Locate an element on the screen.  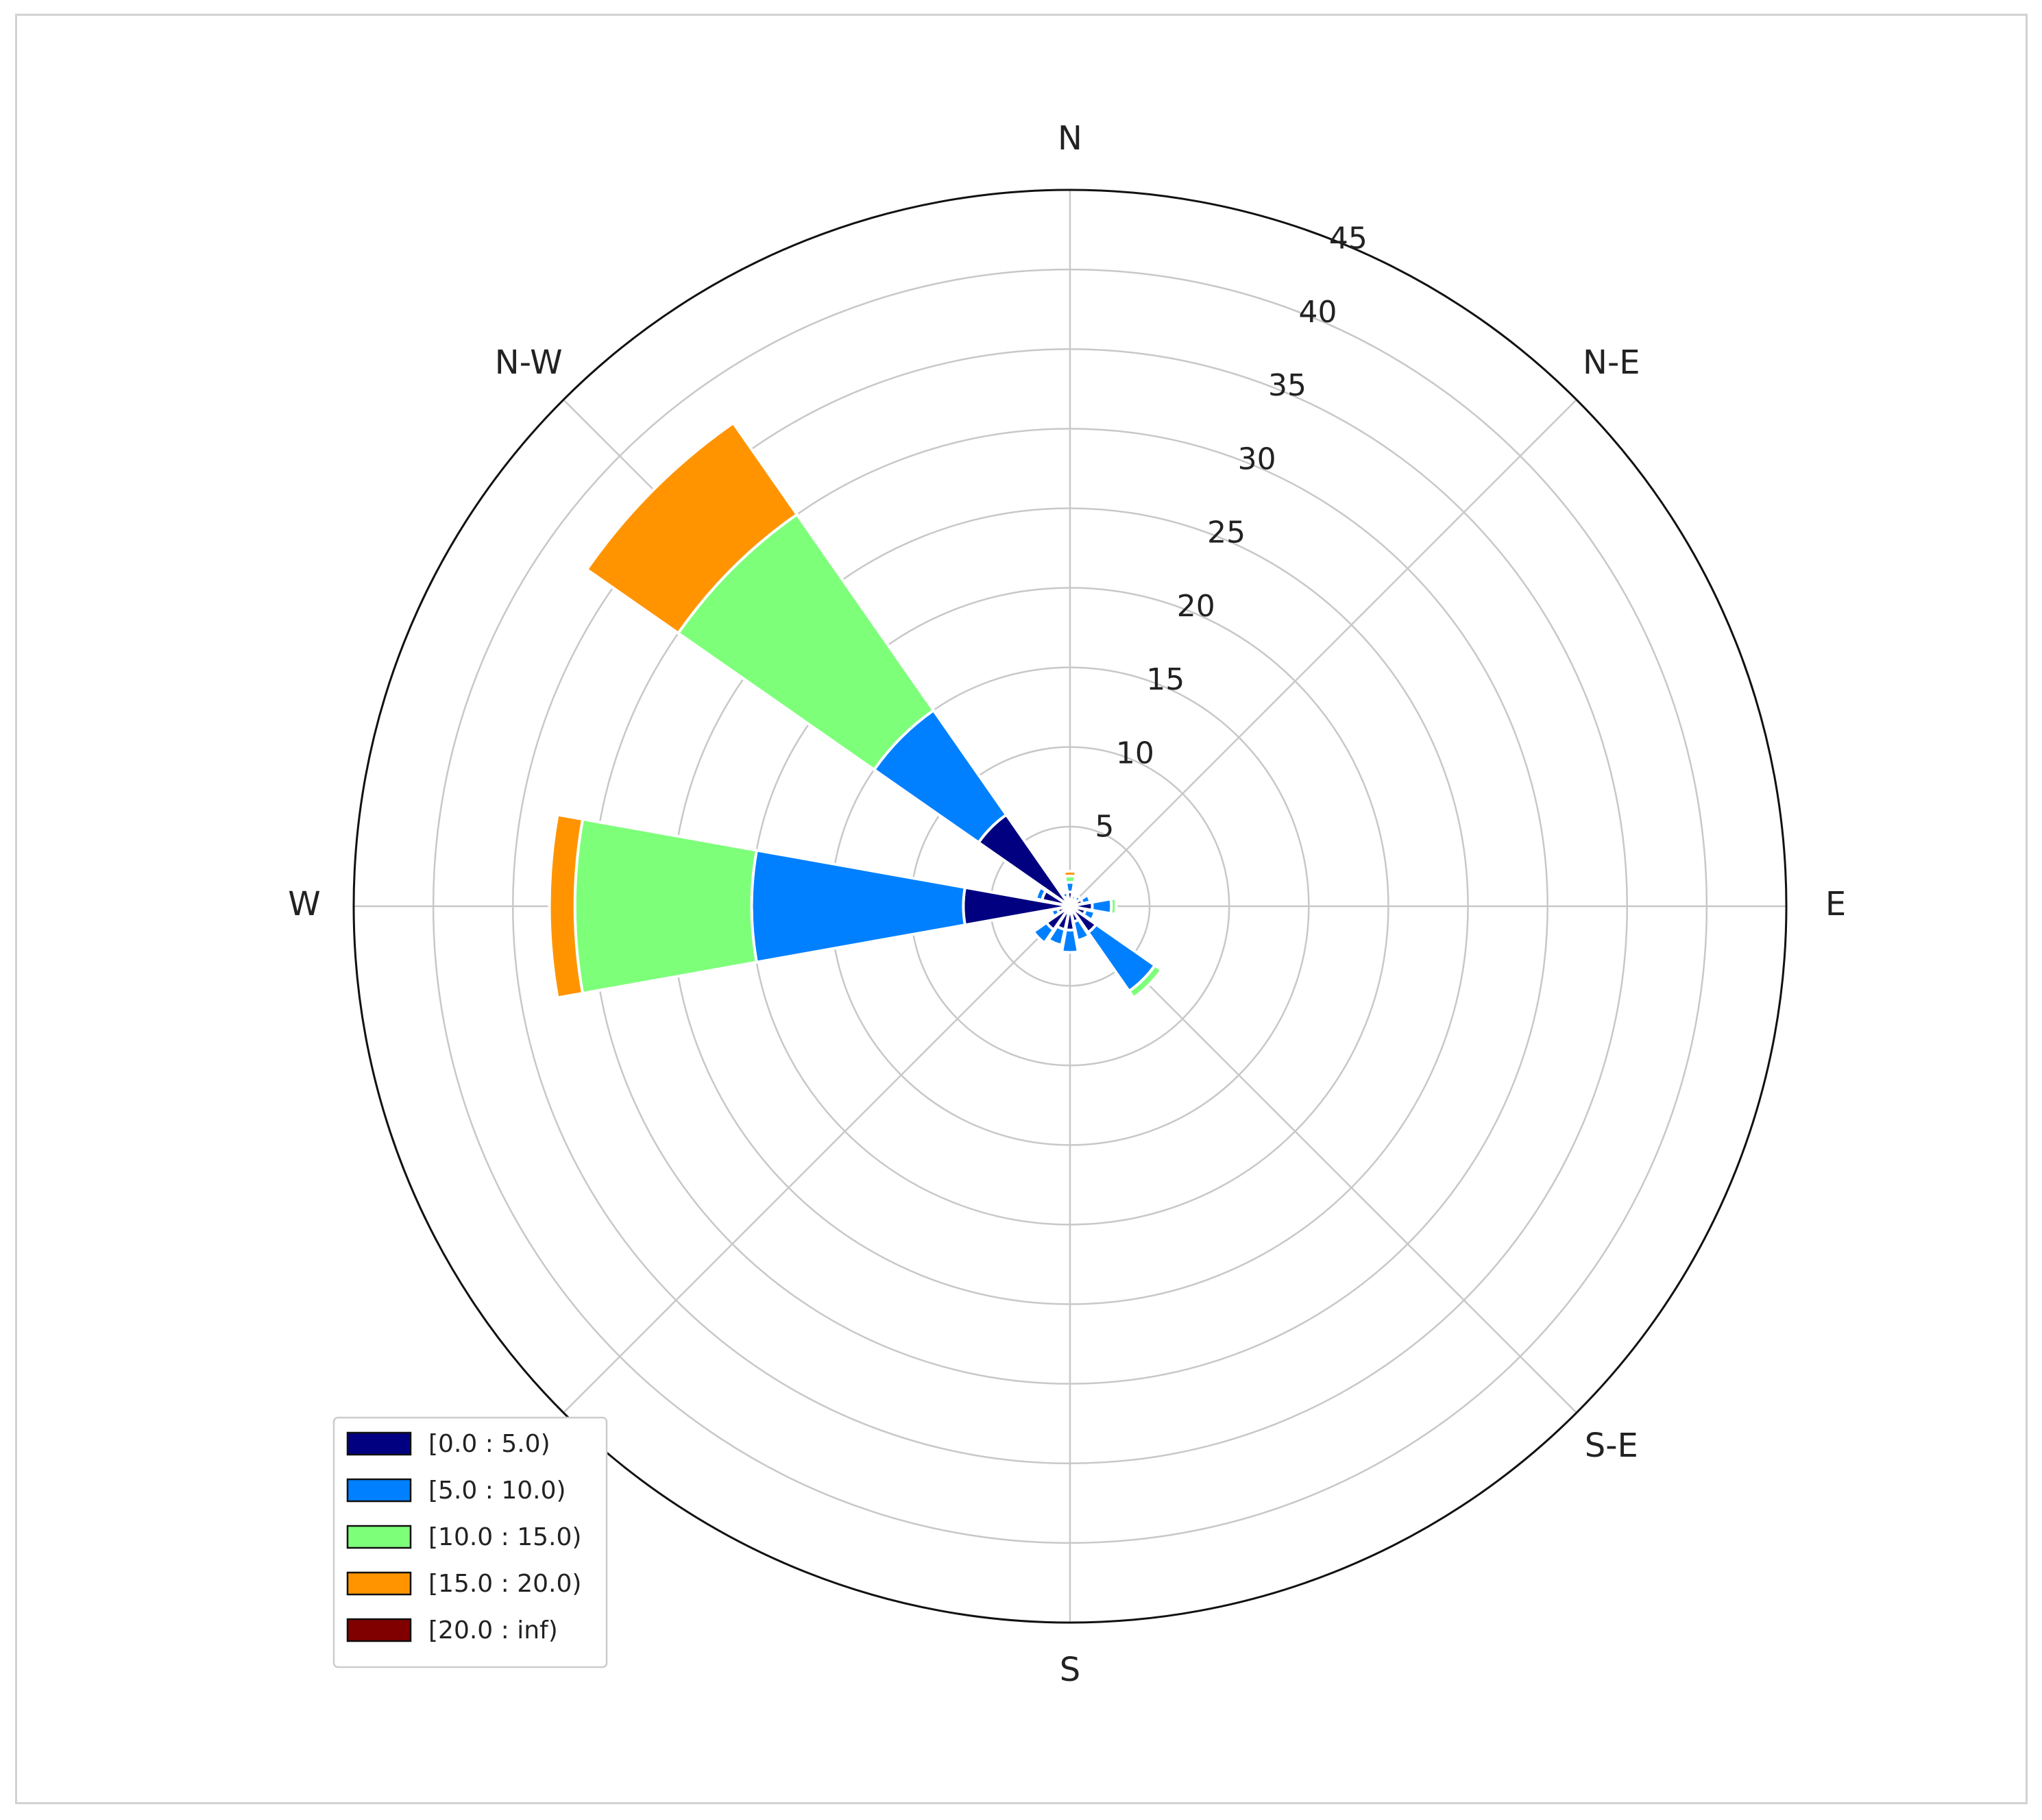
radial-tick-label: 20 is located at coordinates (1196, 606).